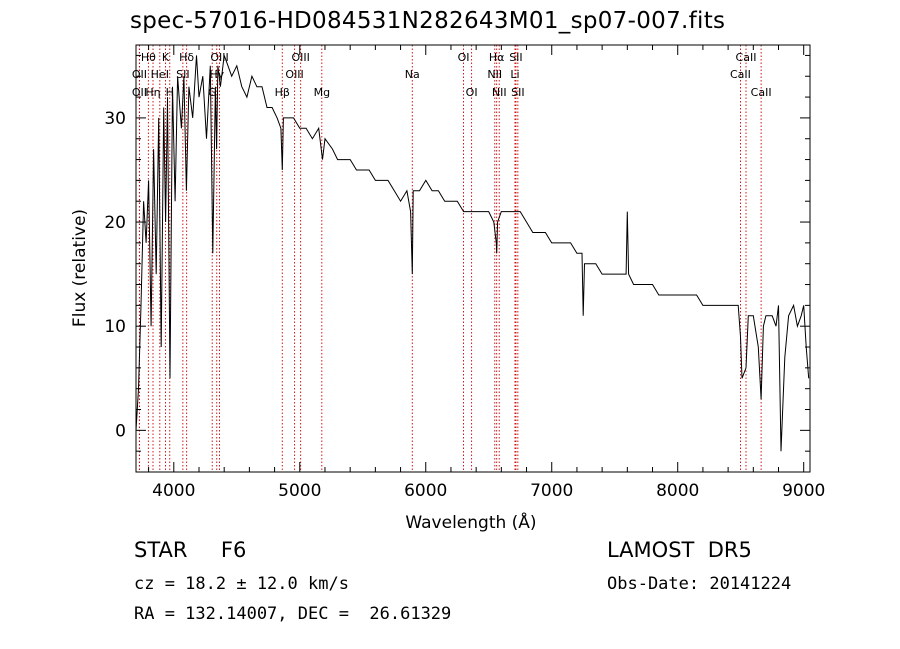 This screenshot has height=649, width=900. What do you see at coordinates (186, 57) in the screenshot?
I see `spectral-line-label: Hδ` at bounding box center [186, 57].